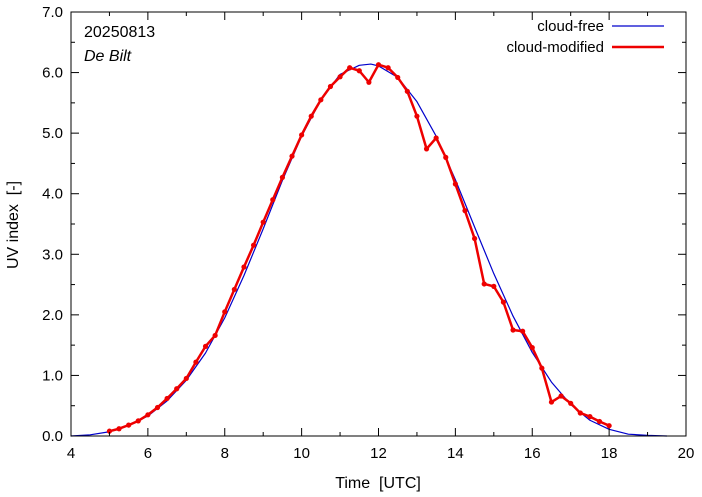 Image resolution: width=702 pixels, height=497 pixels. What do you see at coordinates (52, 315) in the screenshot?
I see `y-tick-label: 2.0` at bounding box center [52, 315].